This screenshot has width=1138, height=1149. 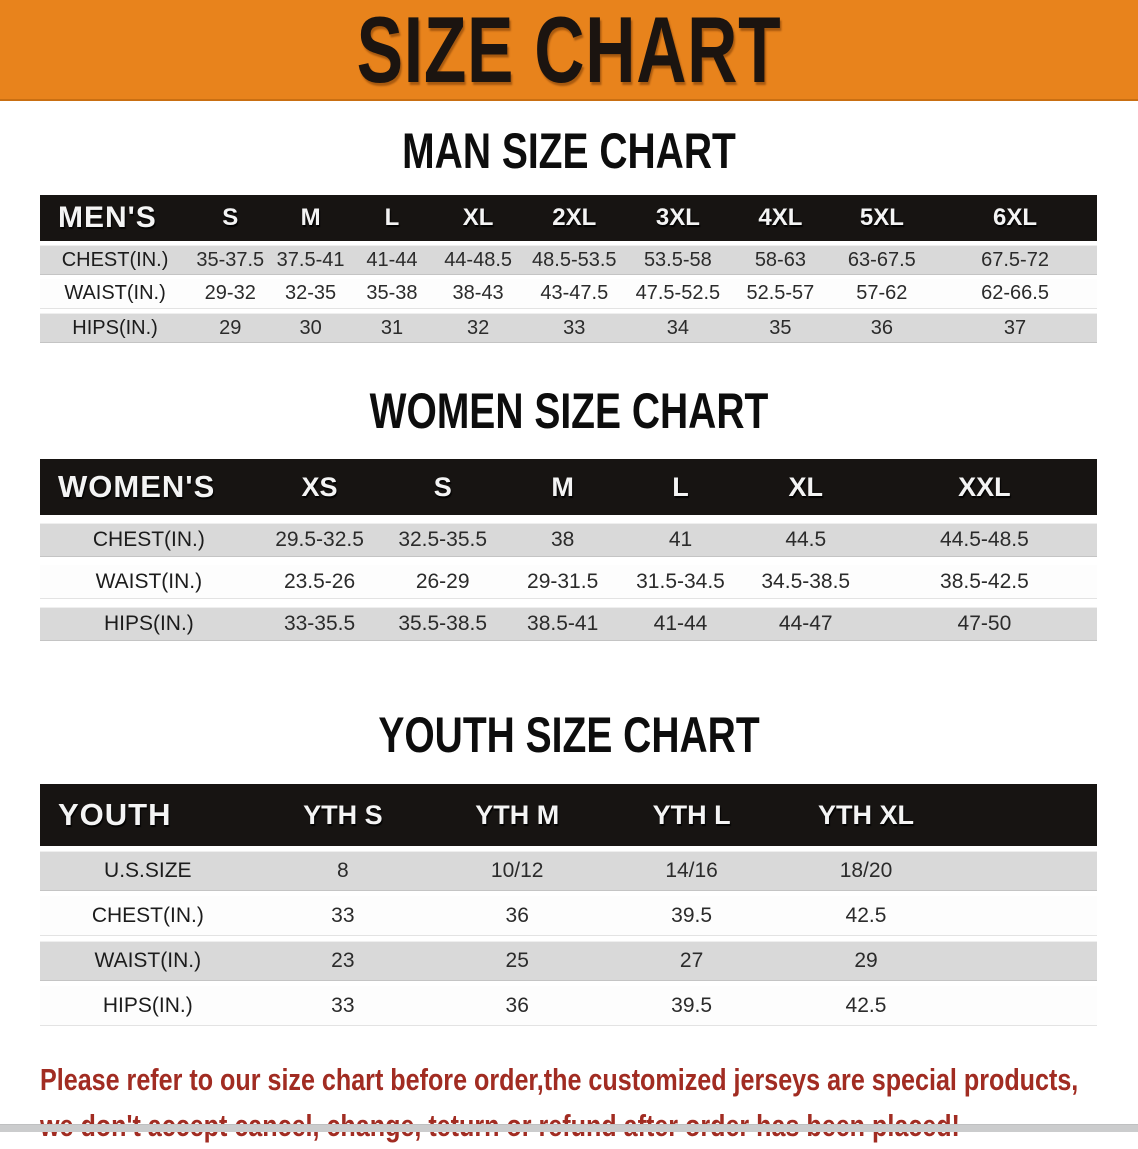 I want to click on size-column-header: YTH M, so click(x=517, y=815).